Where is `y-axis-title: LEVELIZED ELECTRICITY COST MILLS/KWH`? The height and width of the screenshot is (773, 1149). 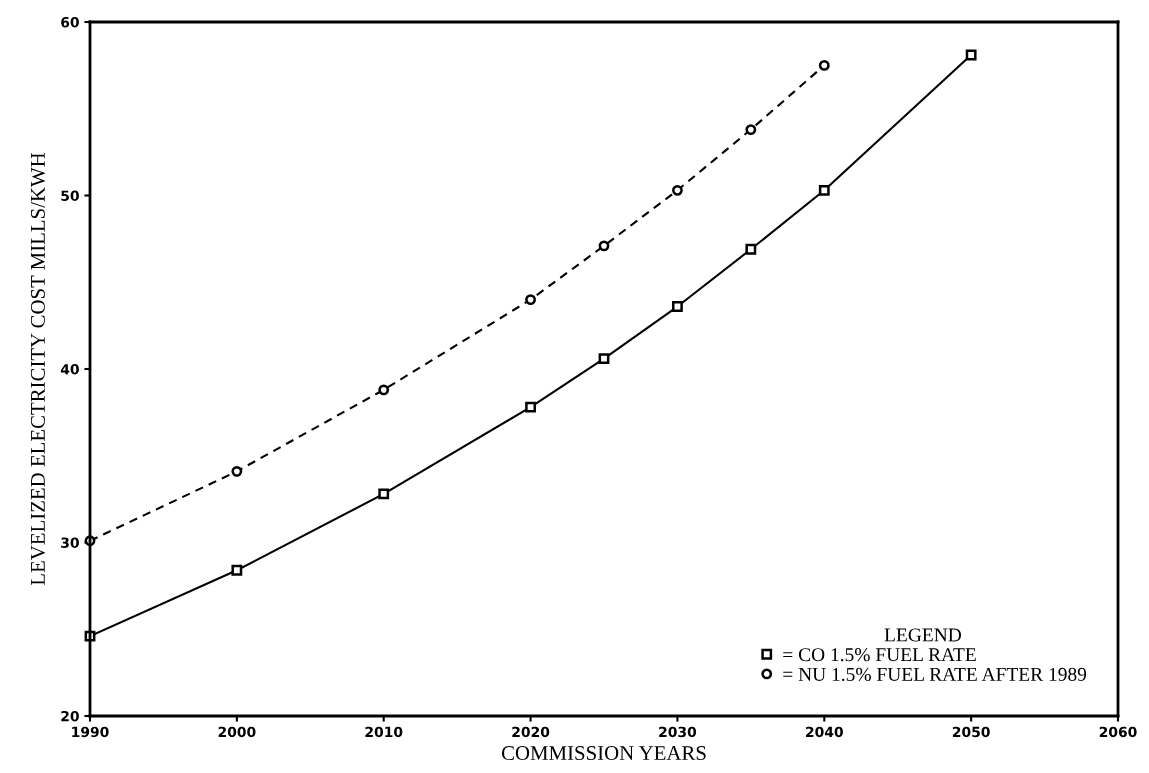 y-axis-title: LEVELIZED ELECTRICITY COST MILLS/KWH is located at coordinates (38, 369).